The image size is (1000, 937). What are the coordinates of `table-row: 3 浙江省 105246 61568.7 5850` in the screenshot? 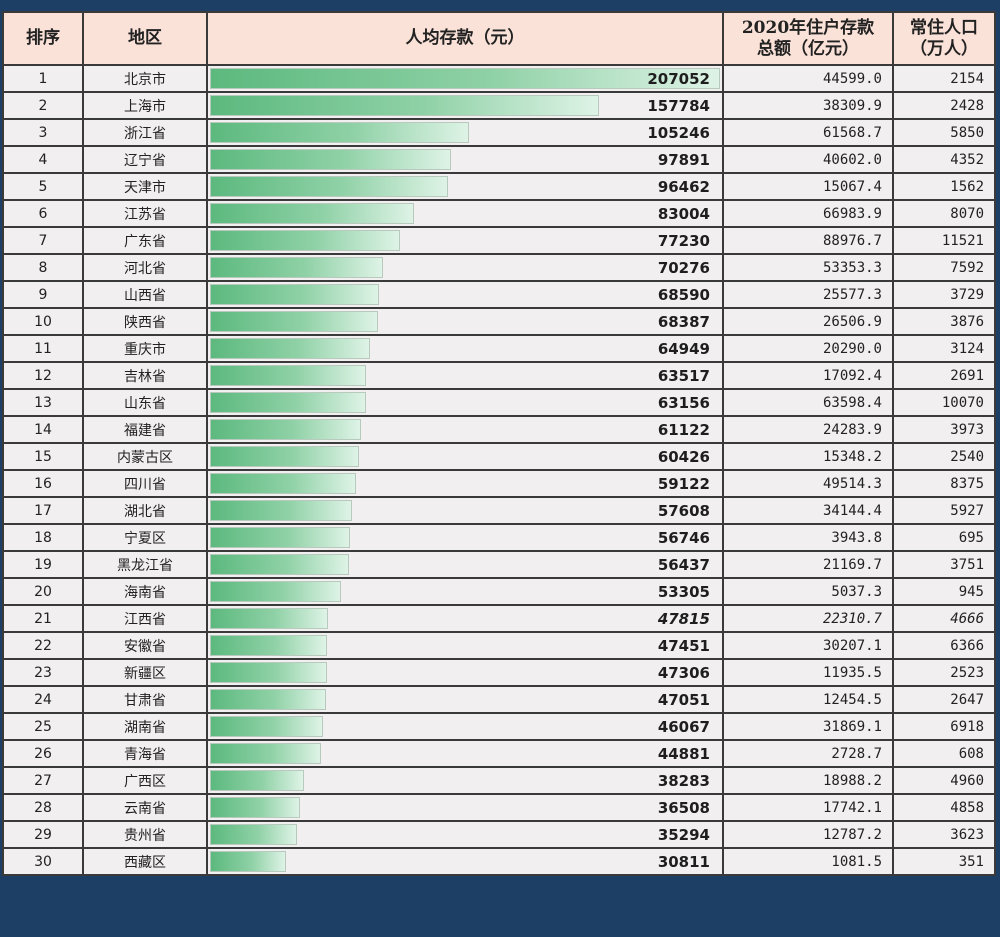 It's located at (499, 132).